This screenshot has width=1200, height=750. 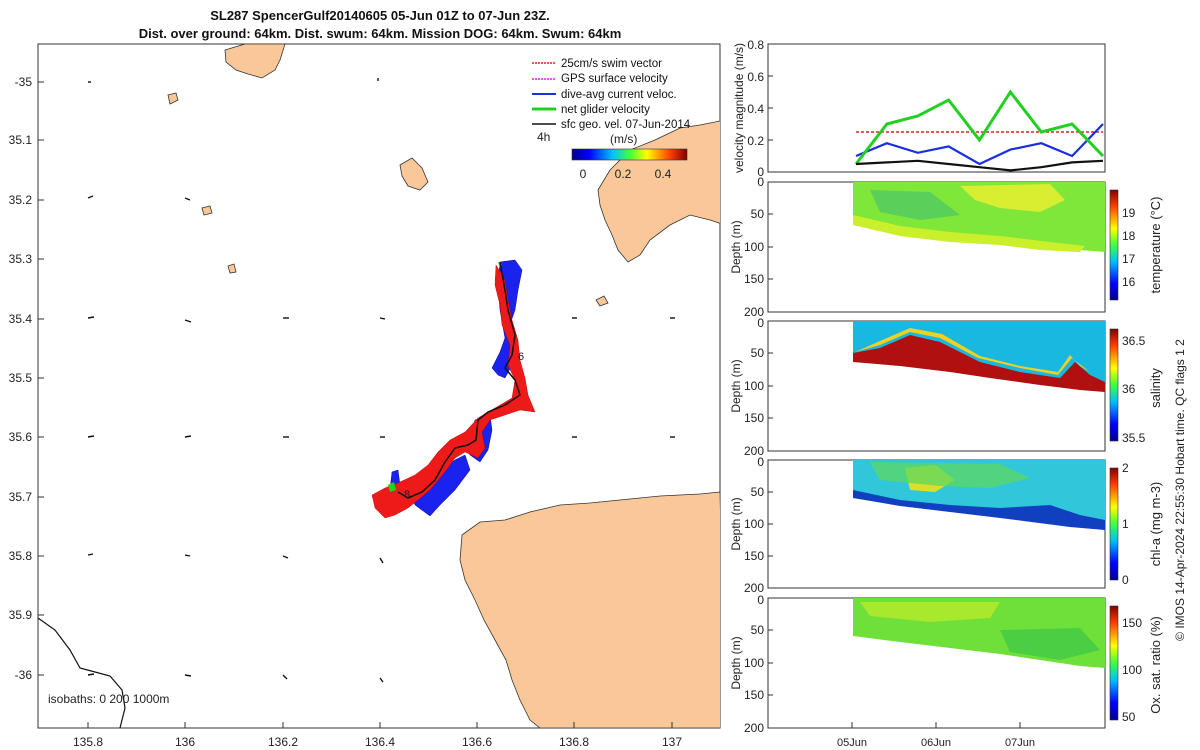 I want to click on salinity-colorbar, so click(x=1114, y=385).